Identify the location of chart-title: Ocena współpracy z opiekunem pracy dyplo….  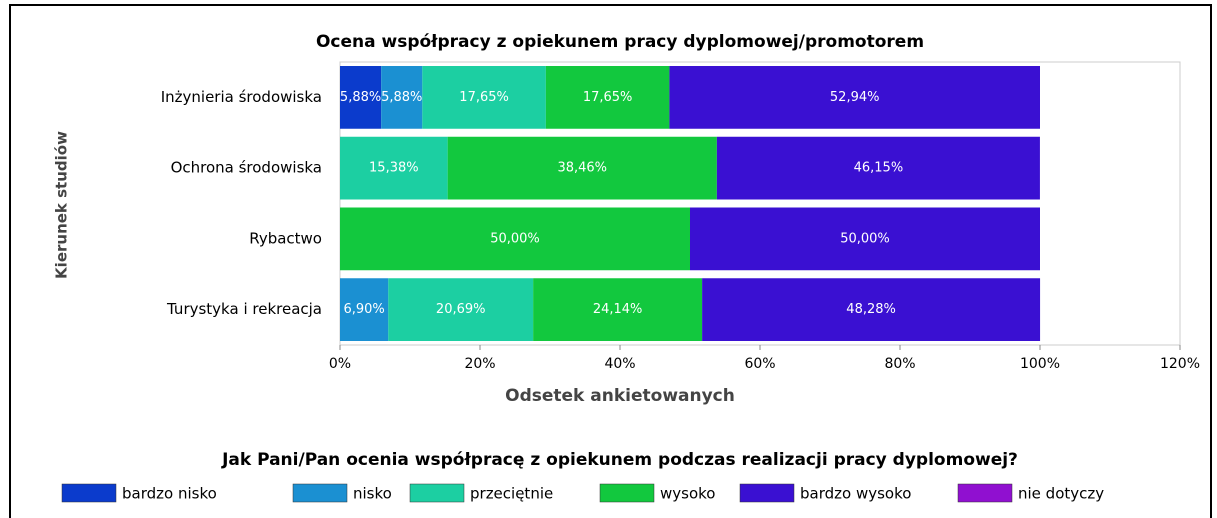
(620, 42).